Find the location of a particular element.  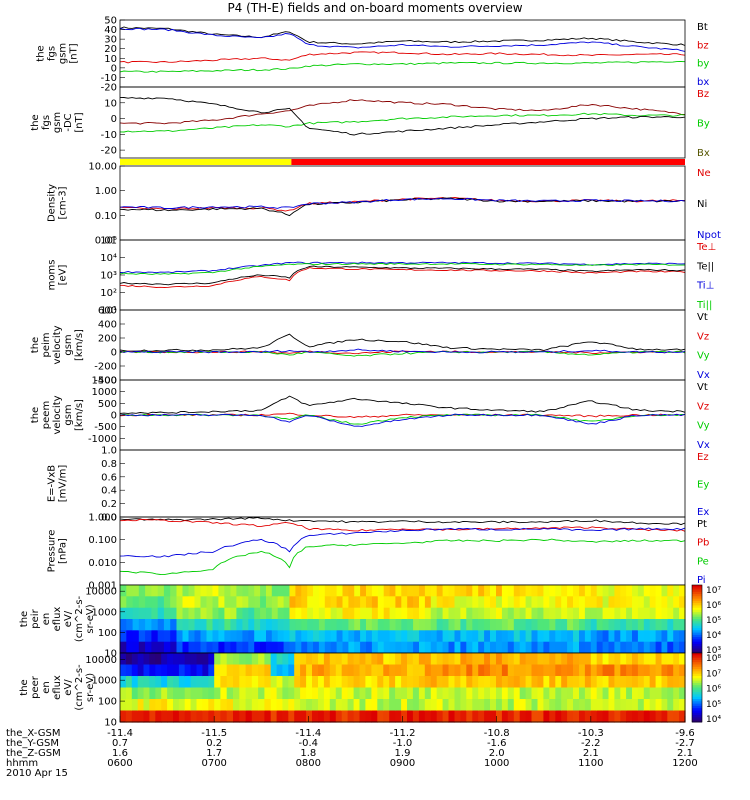

y-tick-label: 10.00 is located at coordinates (102, 167).